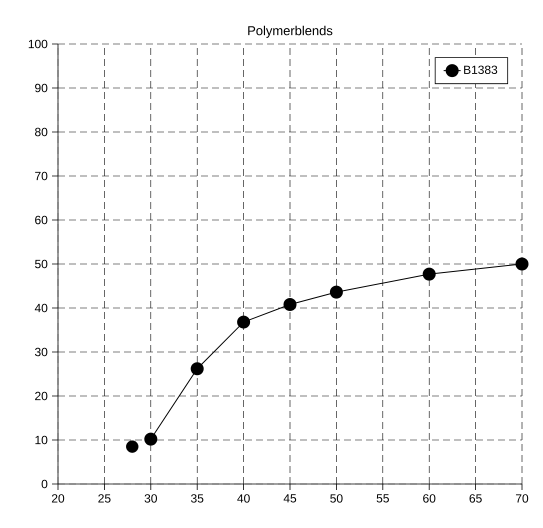 The height and width of the screenshot is (528, 543). Describe the element at coordinates (522, 498) in the screenshot. I see `x-tick-label: 70` at that location.